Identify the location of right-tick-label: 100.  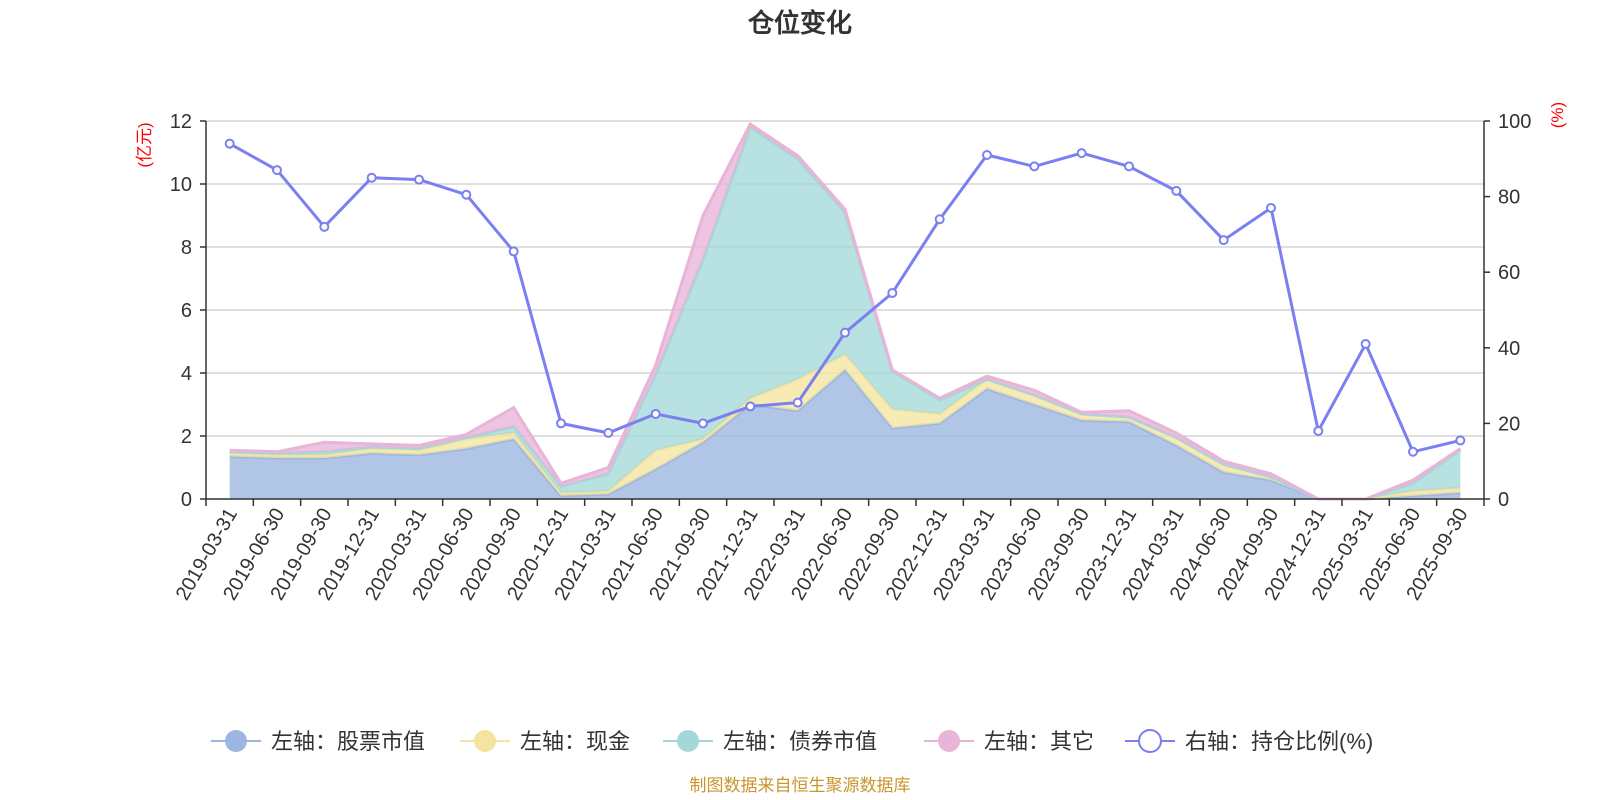
(1514, 122).